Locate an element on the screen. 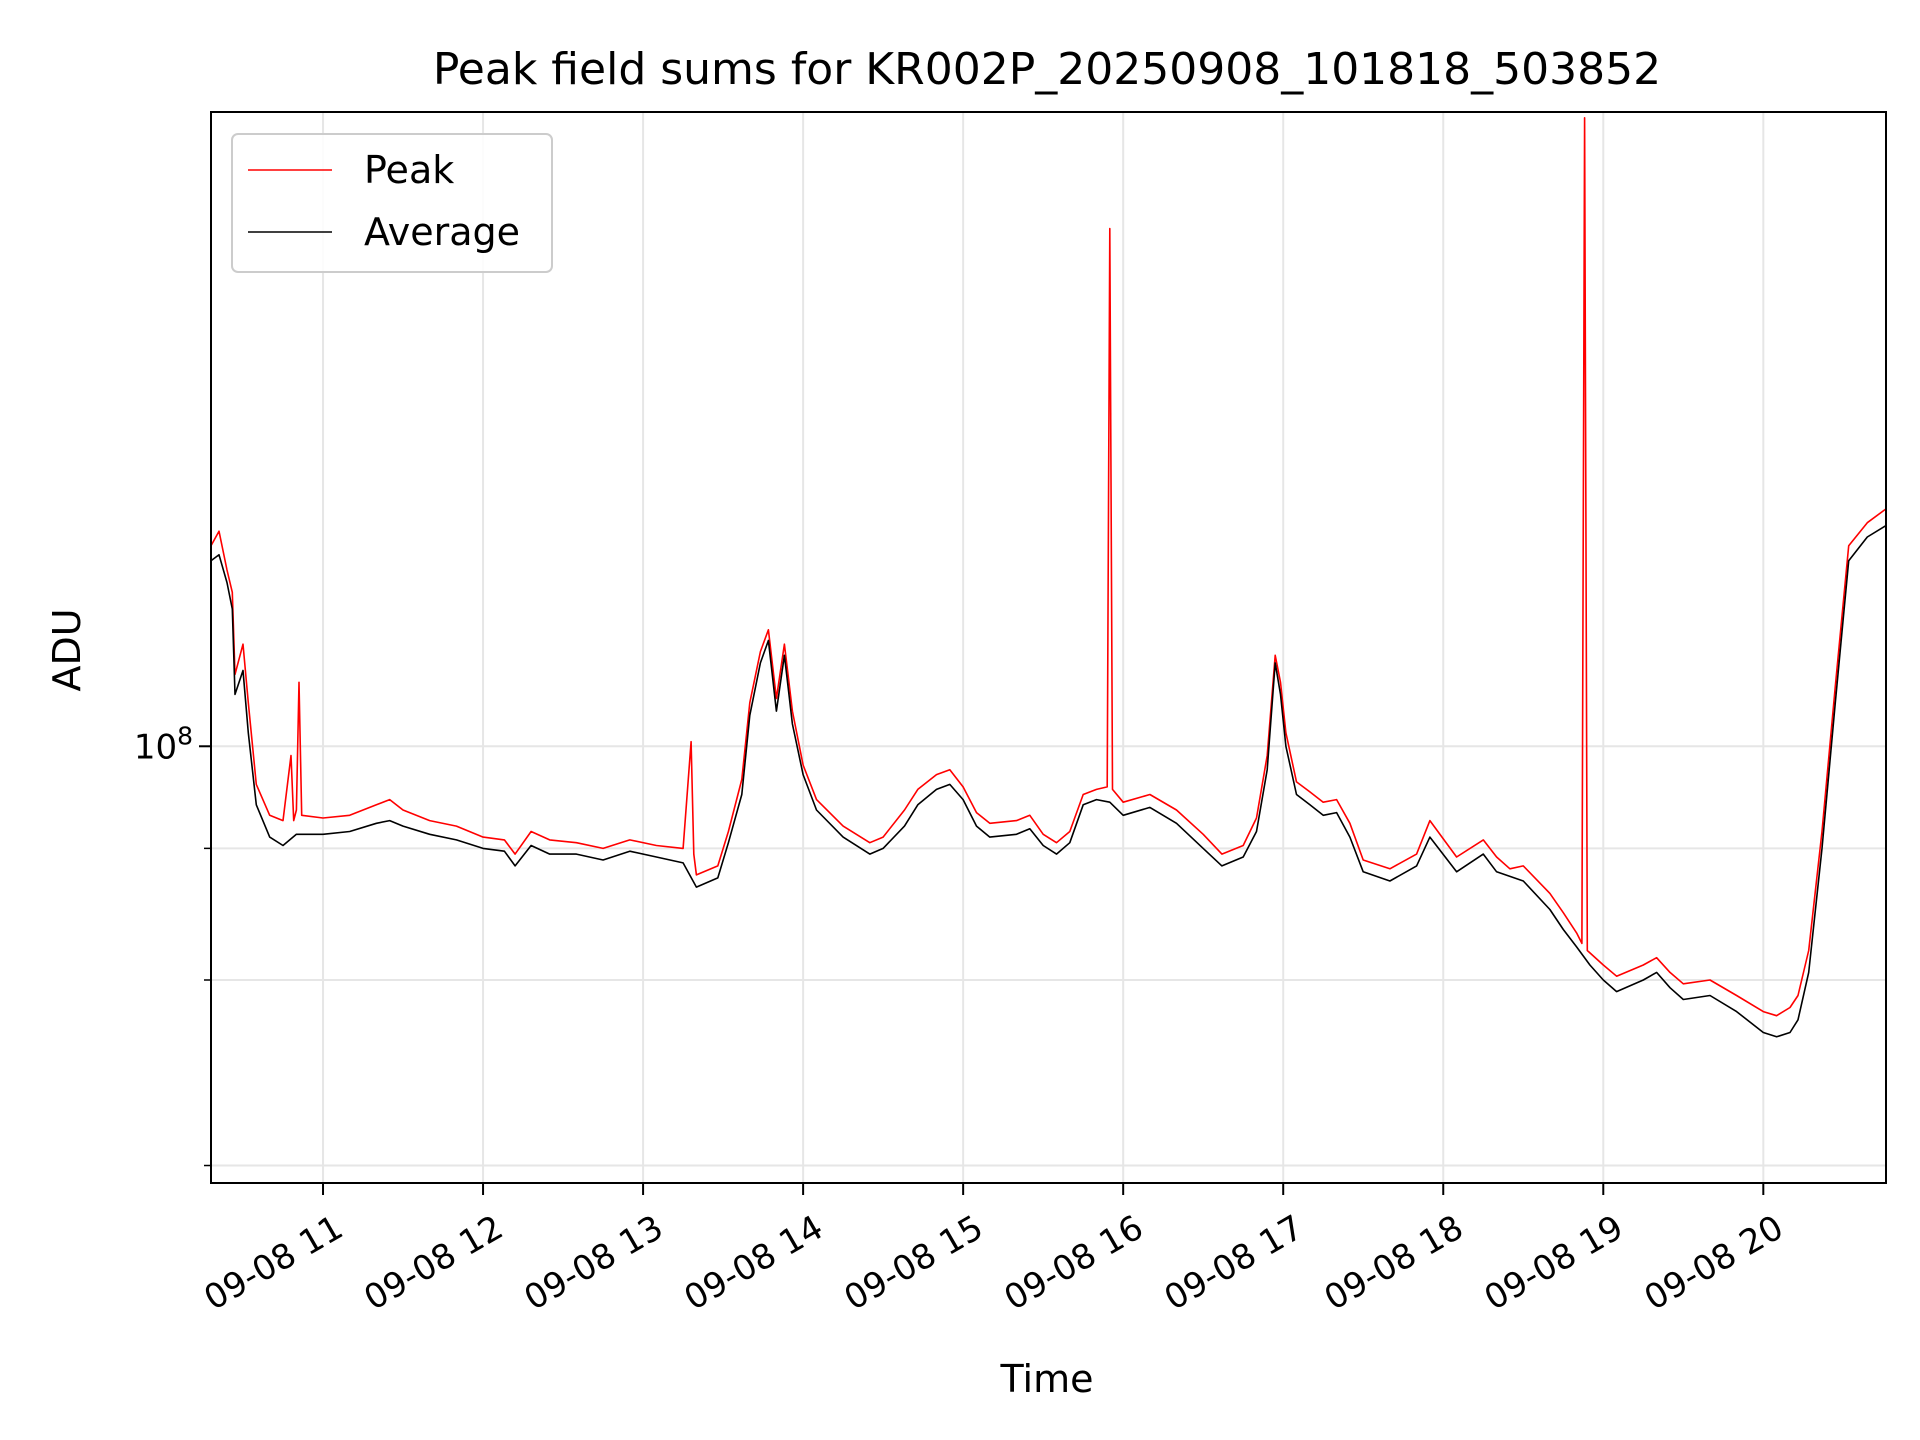 The width and height of the screenshot is (1920, 1440). legend-frame is located at coordinates (392, 203).